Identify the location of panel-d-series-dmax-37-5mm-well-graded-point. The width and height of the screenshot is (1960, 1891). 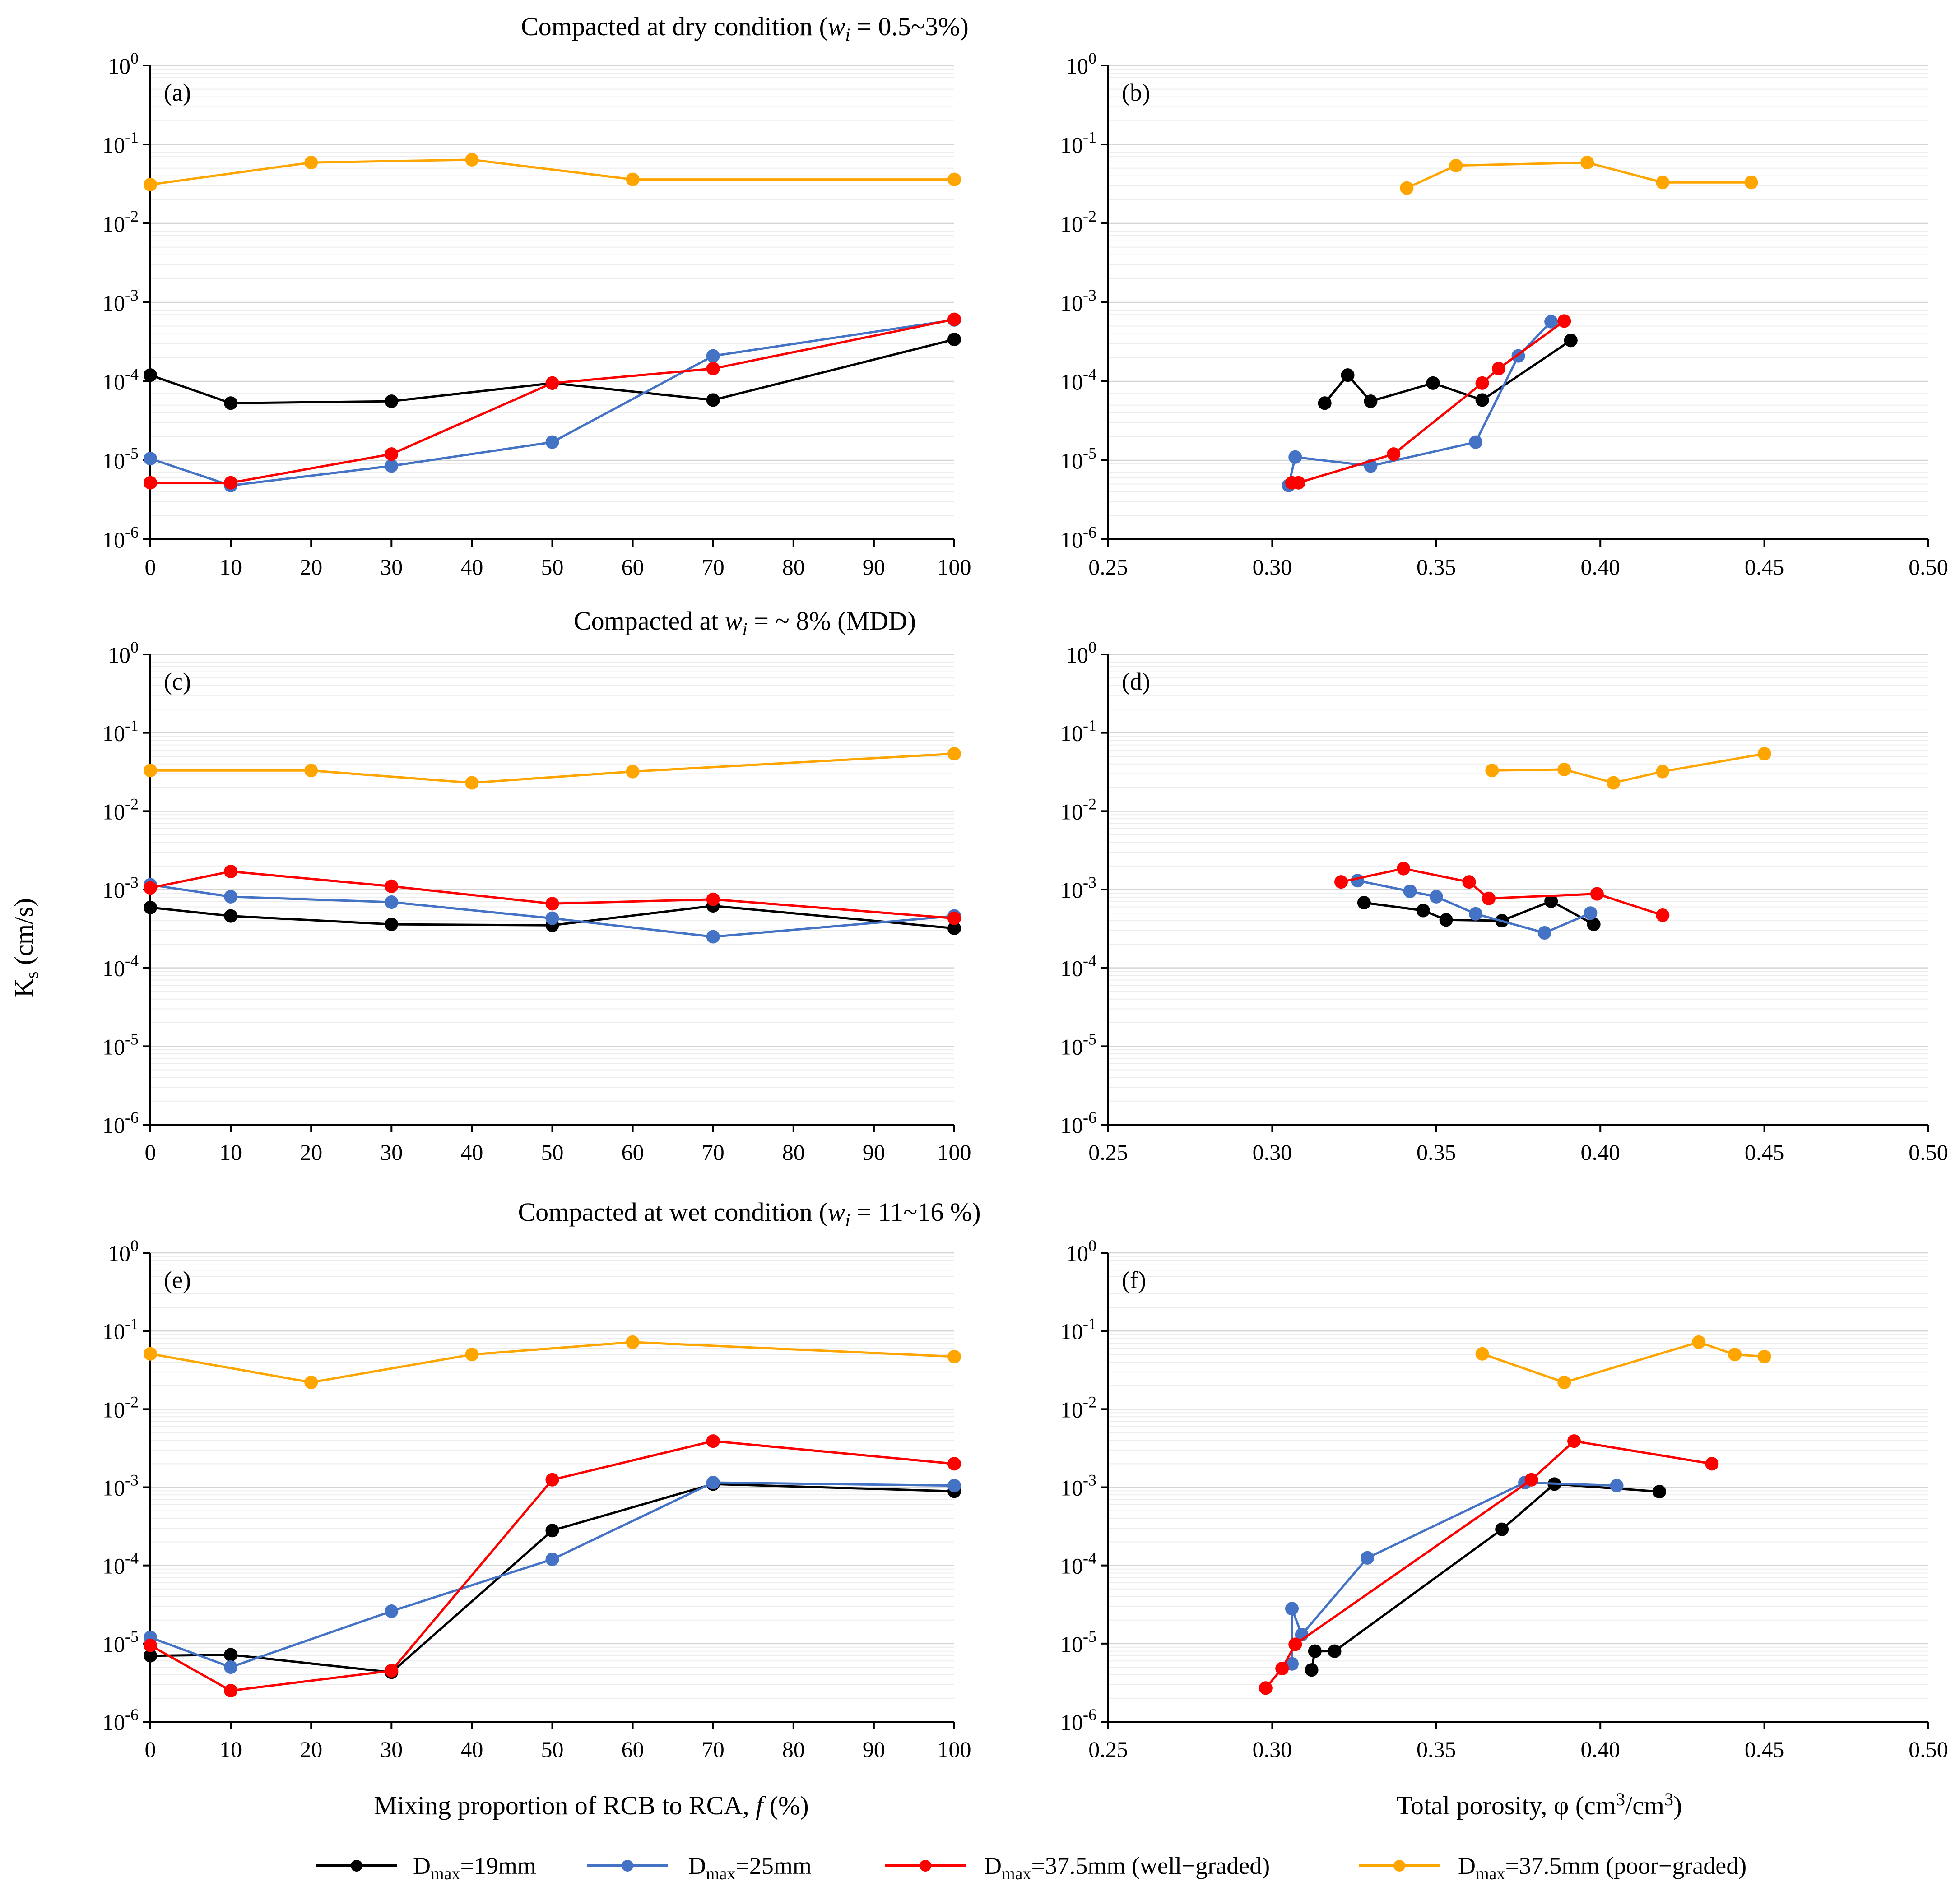
(1341, 882).